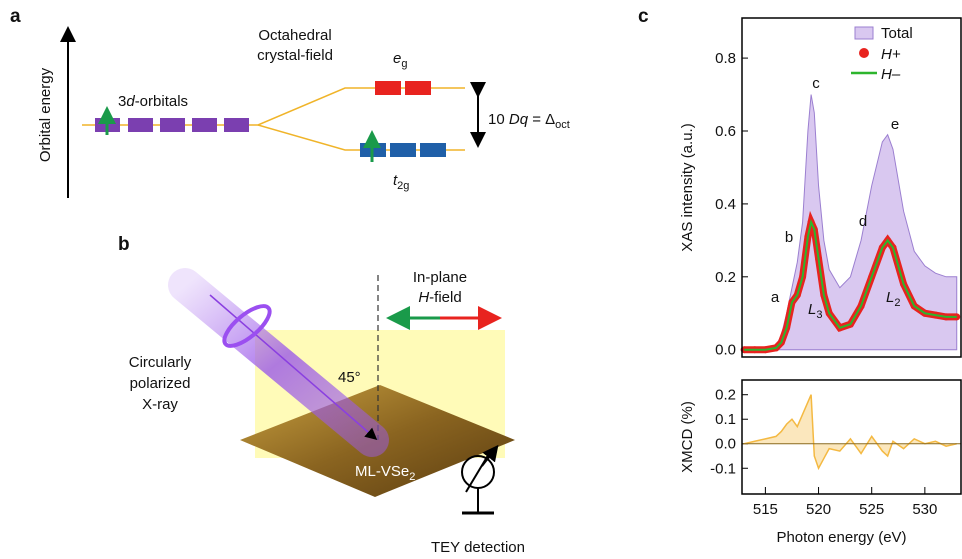  I want to click on peak-label: d, so click(863, 221).